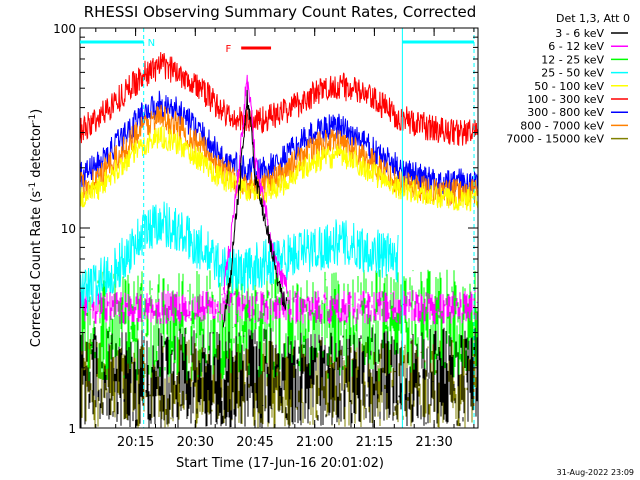 The image size is (640, 480). What do you see at coordinates (565, 112) in the screenshot?
I see `legend-label: 300 - 800 keV` at bounding box center [565, 112].